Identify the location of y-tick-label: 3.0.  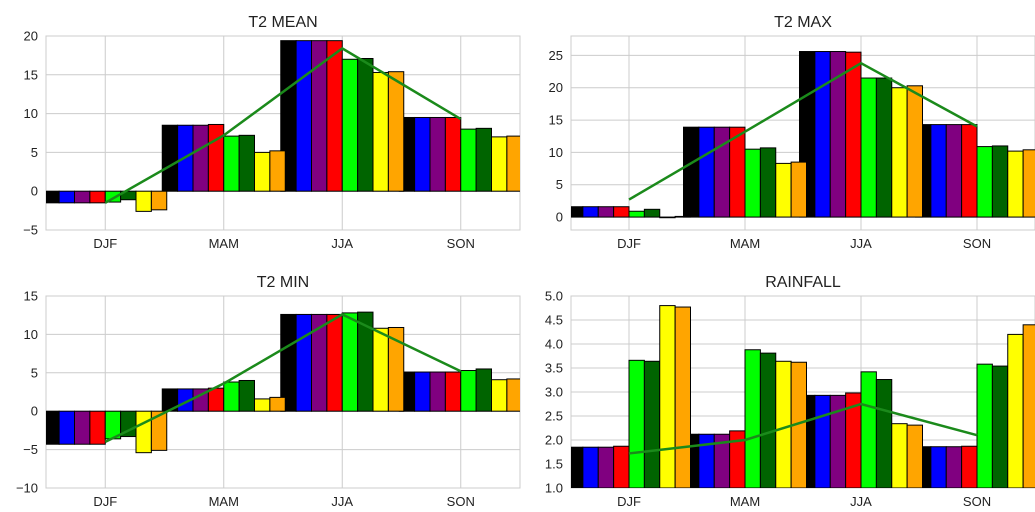
(554, 392).